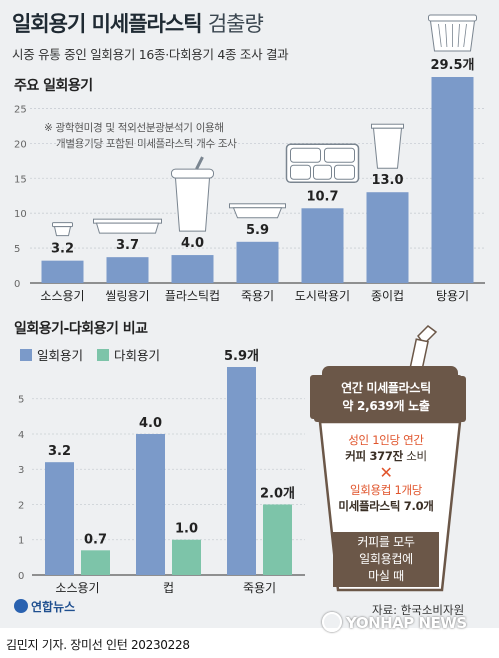  Describe the element at coordinates (235, 24) in the screenshot. I see `title-light: 검출량` at that location.